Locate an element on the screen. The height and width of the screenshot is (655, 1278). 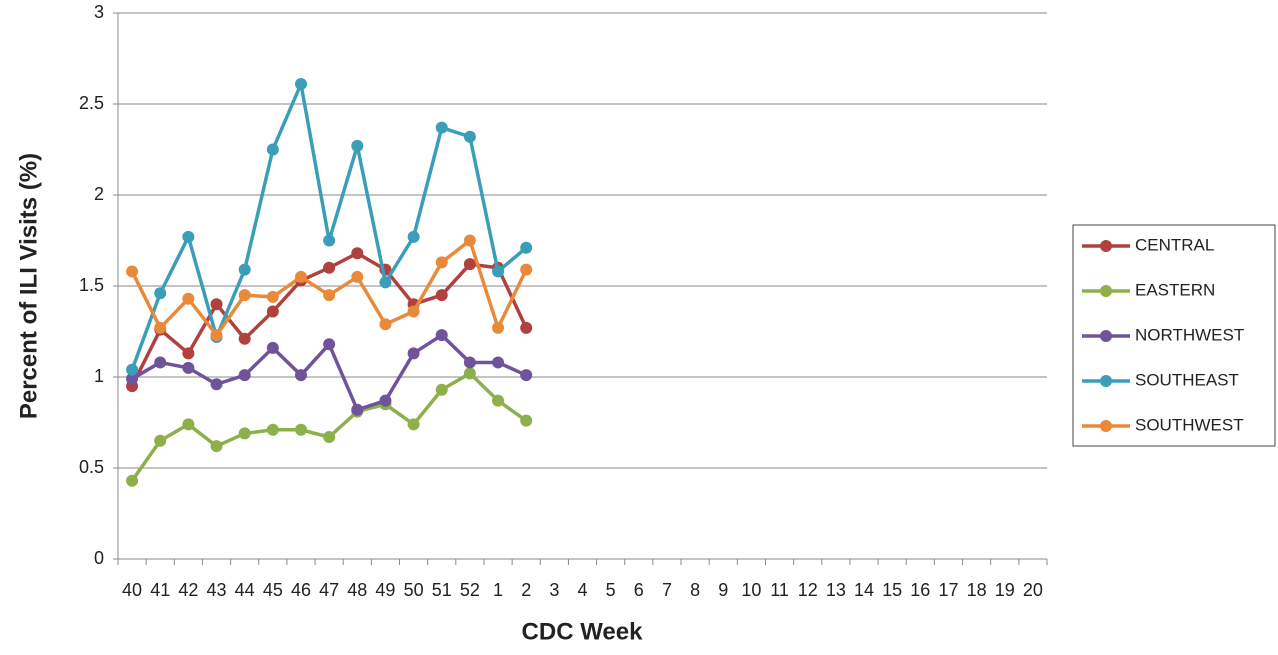
x-tick-label: 50 is located at coordinates (414, 590).